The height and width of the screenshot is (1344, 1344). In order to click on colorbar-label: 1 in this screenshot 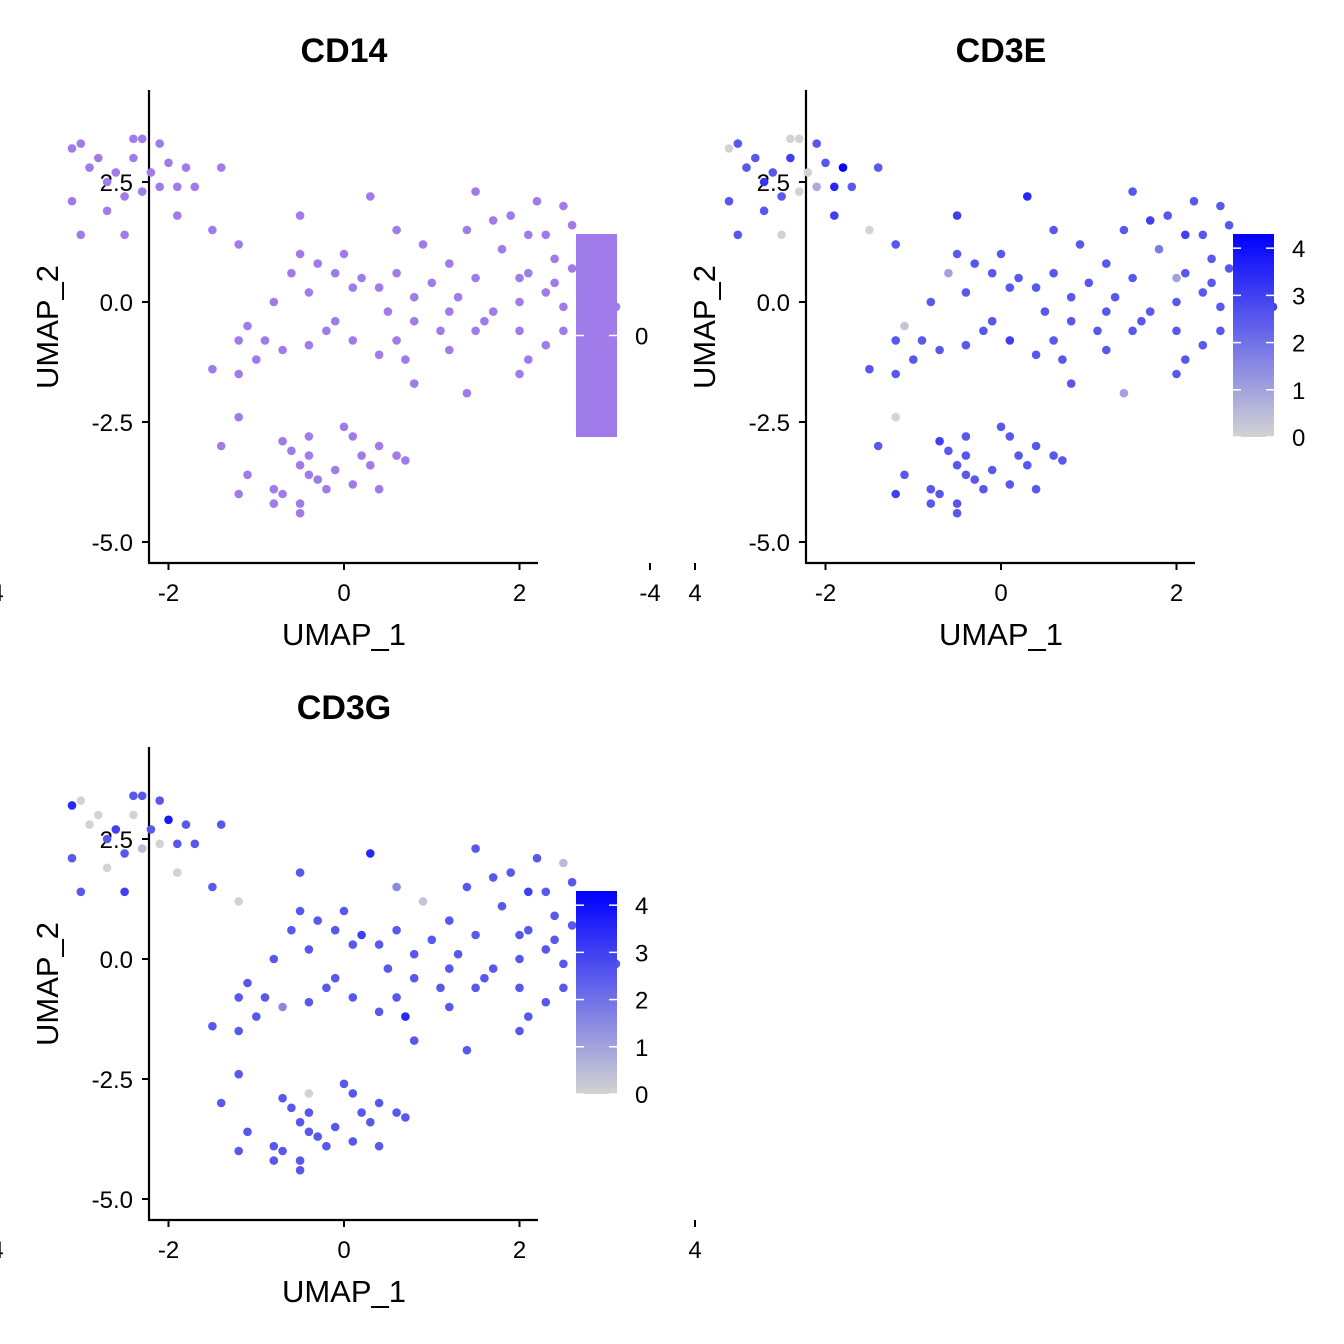, I will do `click(1298, 391)`.